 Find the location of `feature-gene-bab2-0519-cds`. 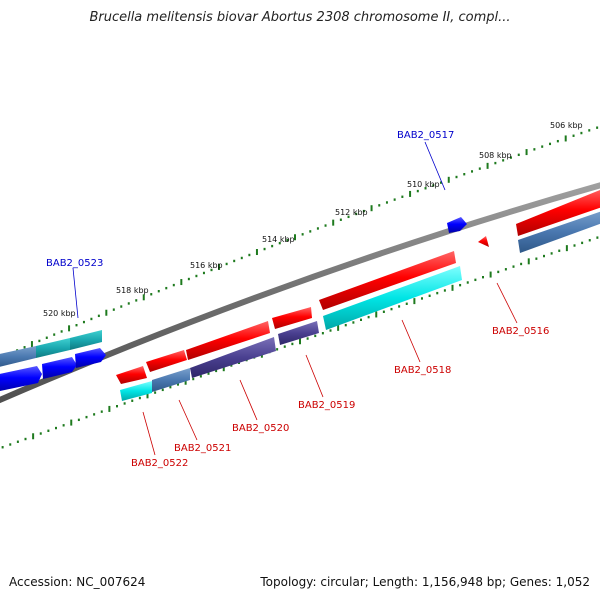

feature-gene-bab2-0519-cds is located at coordinates (298, 333).